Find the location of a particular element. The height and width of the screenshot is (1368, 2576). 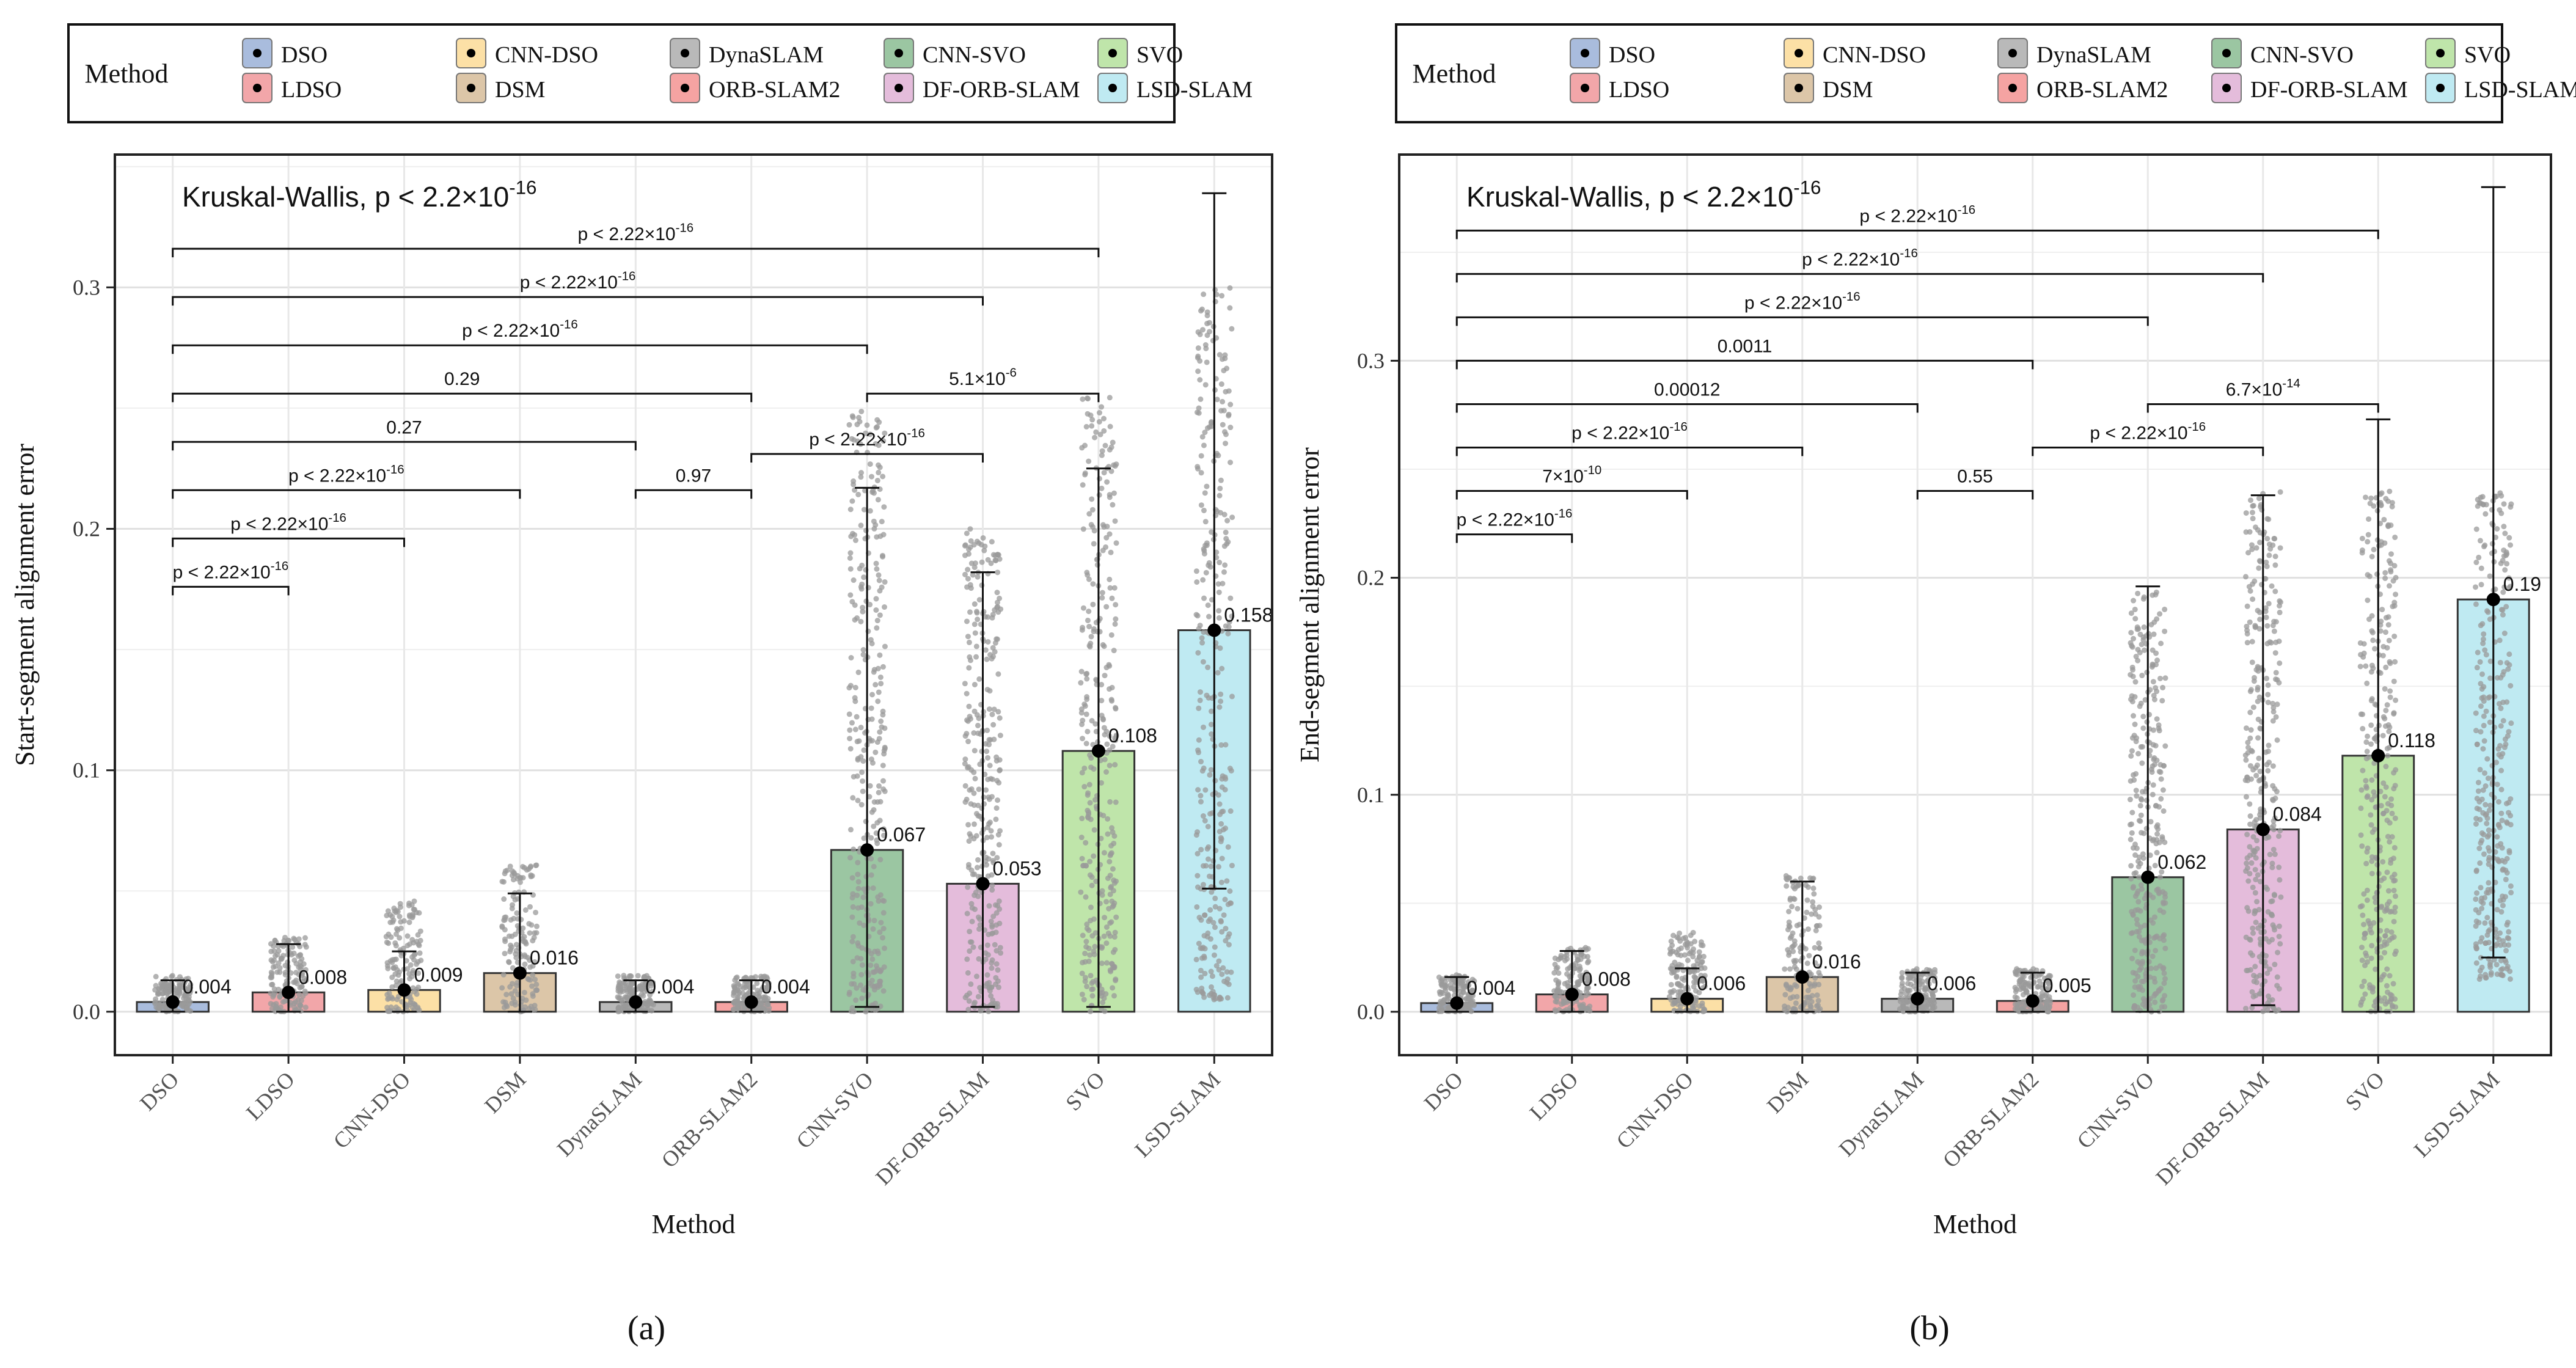

bracket-p-value-exponent: -16 is located at coordinates (279, 566).